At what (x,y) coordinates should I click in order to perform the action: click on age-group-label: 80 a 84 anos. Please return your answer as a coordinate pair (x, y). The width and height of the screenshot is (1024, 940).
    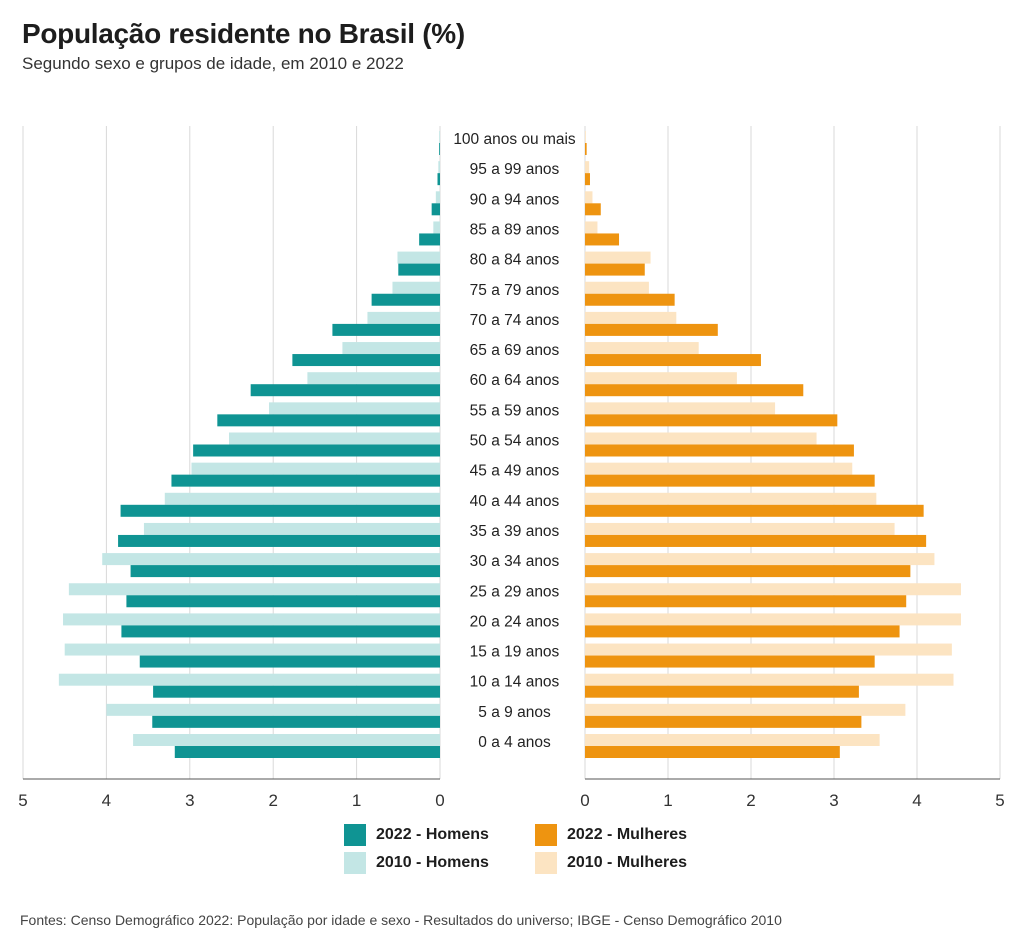
    Looking at the image, I should click on (515, 260).